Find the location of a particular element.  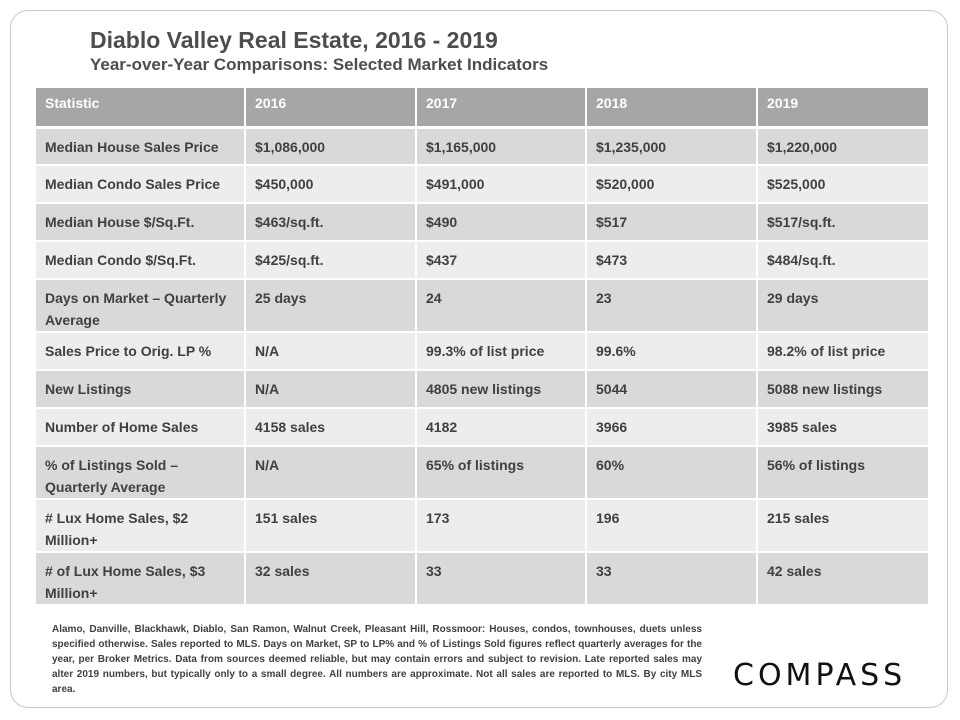

table-cell: $1,165,000 is located at coordinates (501, 146).